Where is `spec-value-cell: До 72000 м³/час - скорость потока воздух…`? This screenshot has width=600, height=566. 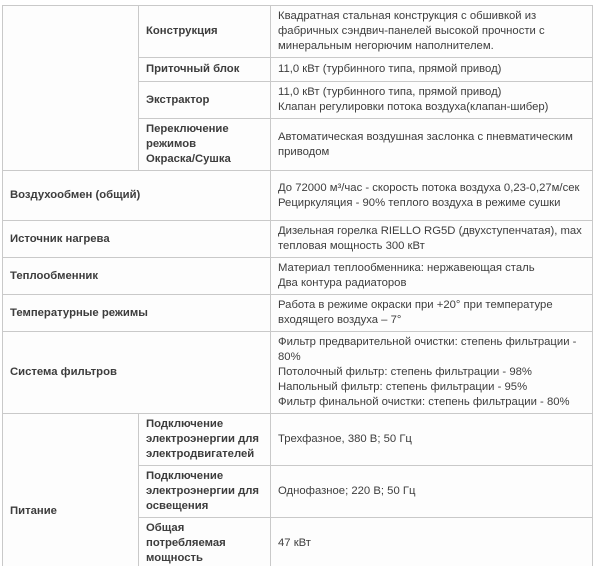
spec-value-cell: До 72000 м³/час - скорость потока воздух… is located at coordinates (431, 195).